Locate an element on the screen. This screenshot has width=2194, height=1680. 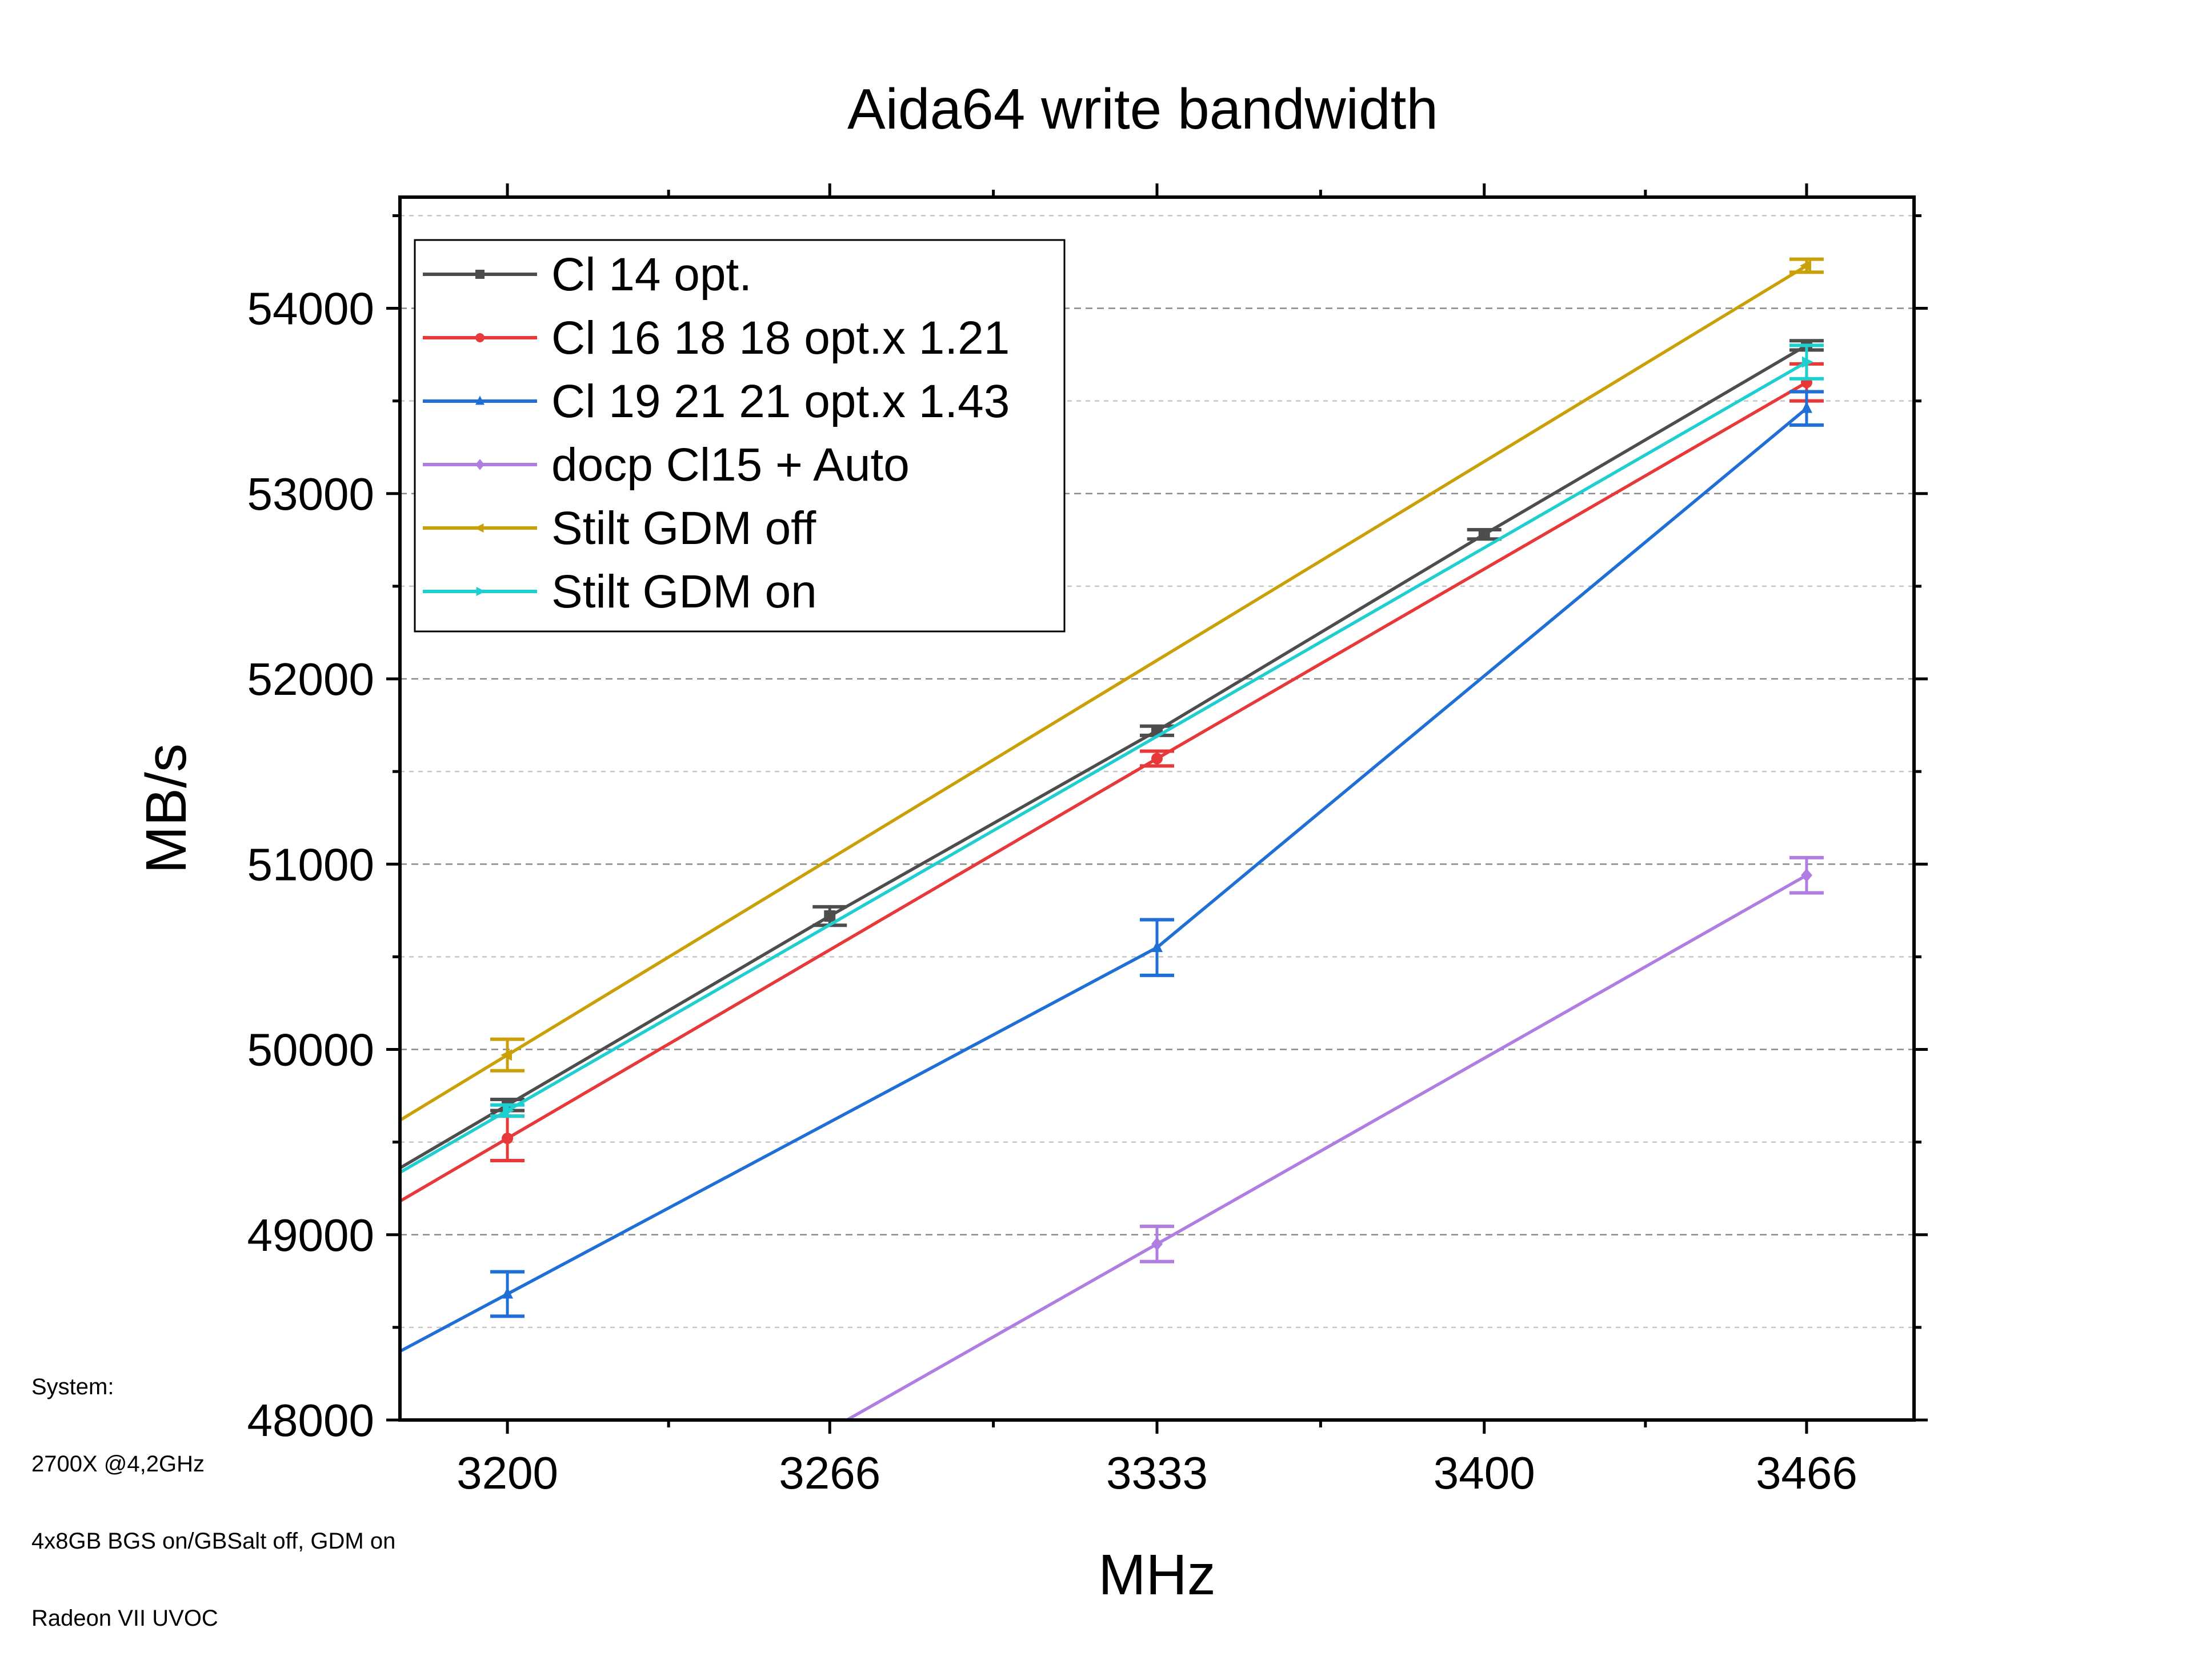
legend-item: Cl 19 21 21 opt.x 1.43 is located at coordinates (717, 401).